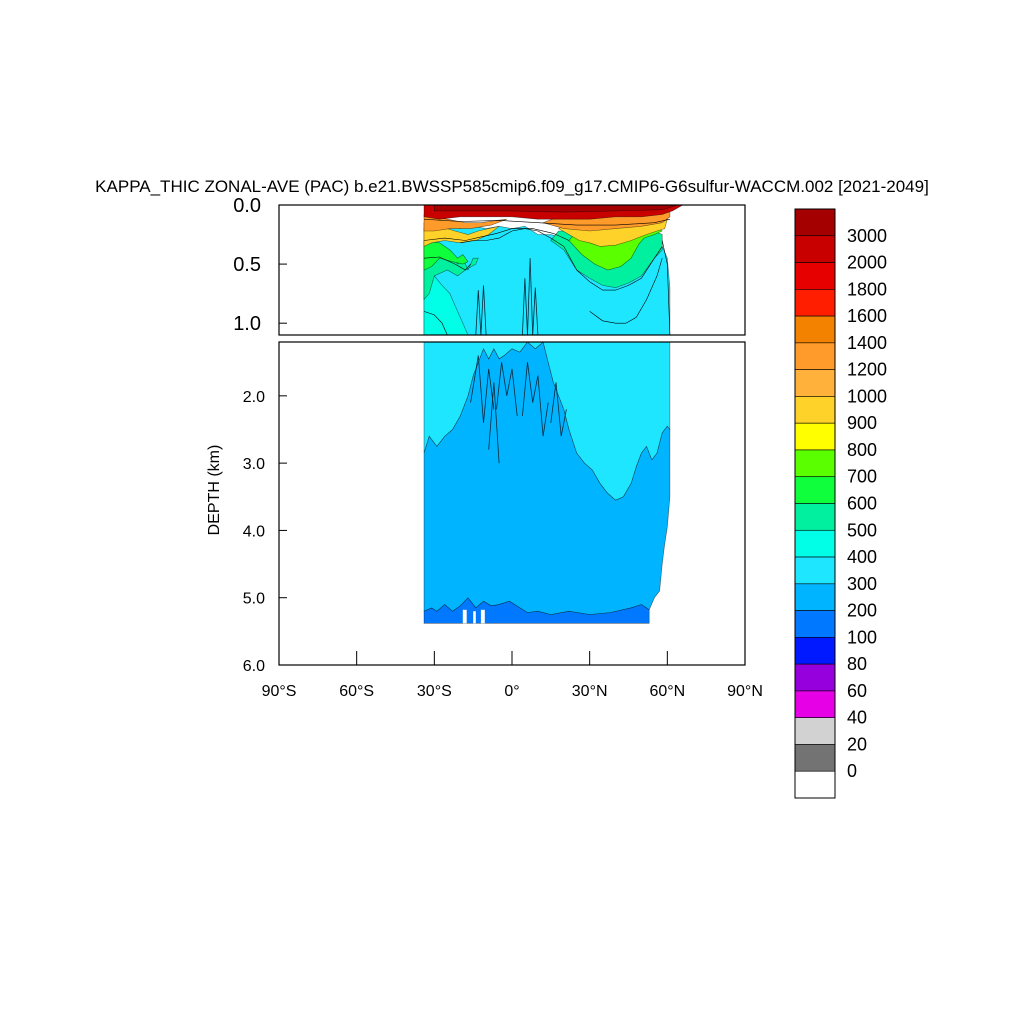 The height and width of the screenshot is (1024, 1024). I want to click on colorbar-label: 60, so click(857, 691).